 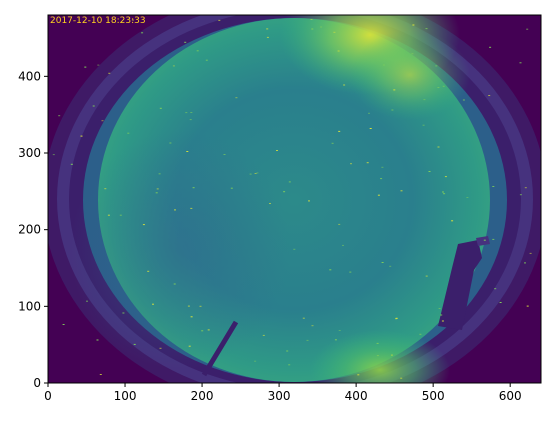 What do you see at coordinates (220, 348) in the screenshot?
I see `pole-silhouette` at bounding box center [220, 348].